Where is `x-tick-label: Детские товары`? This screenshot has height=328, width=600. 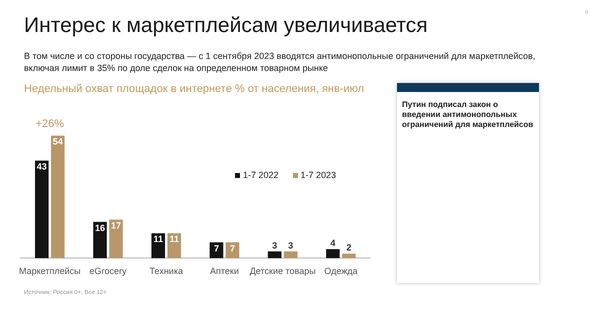
x-tick-label: Детские товары is located at coordinates (283, 271).